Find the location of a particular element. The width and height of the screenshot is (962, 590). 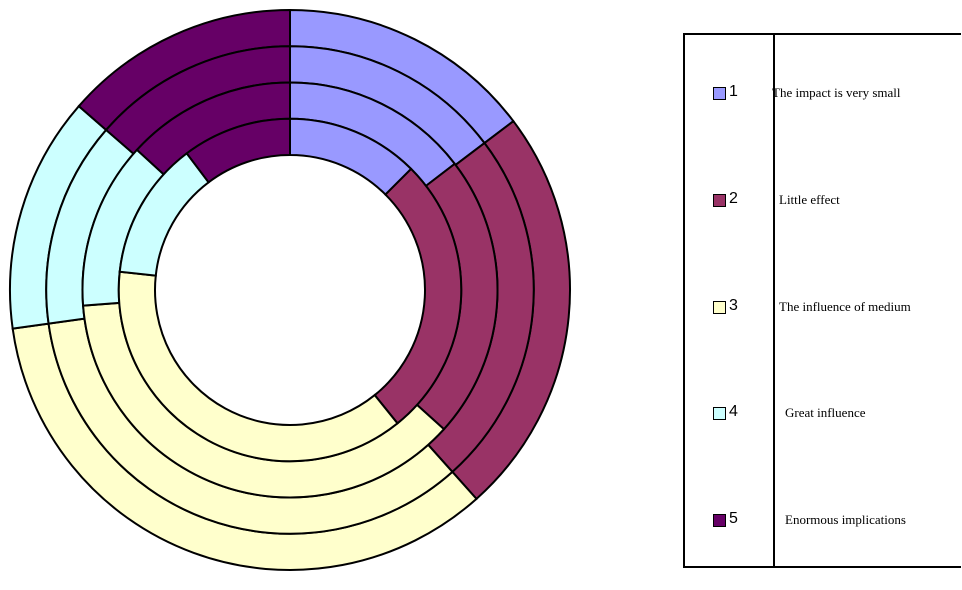

legend-item-2: 2 Little effect is located at coordinates (823, 201).